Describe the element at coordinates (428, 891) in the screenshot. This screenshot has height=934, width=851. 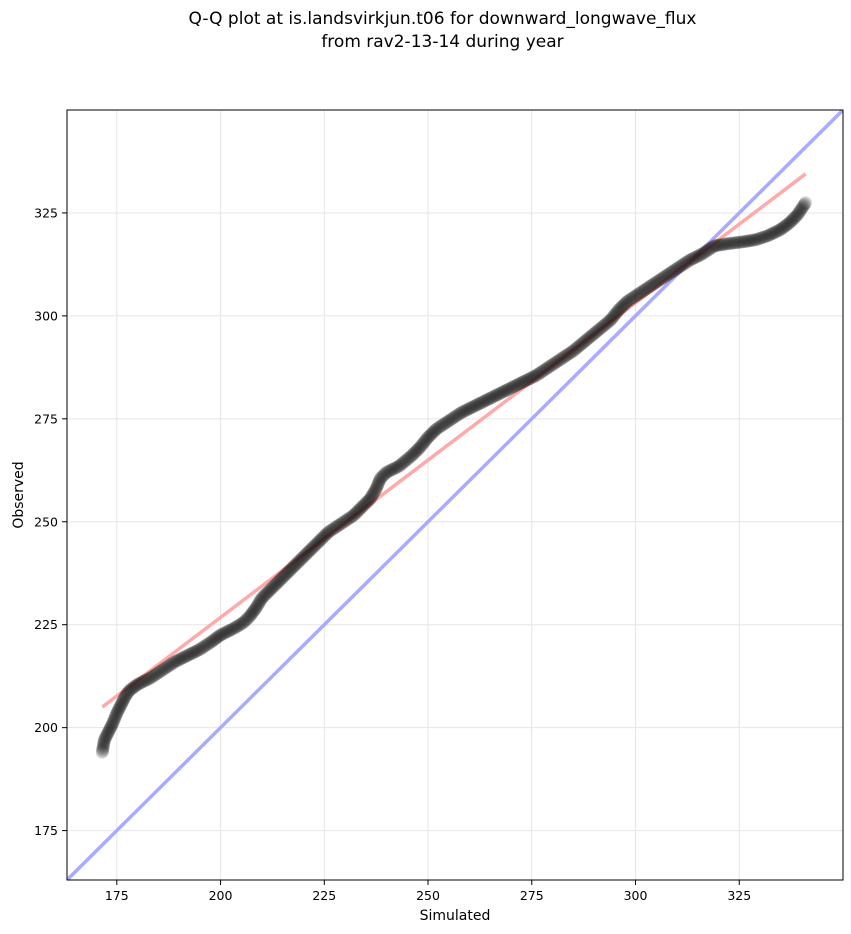
I see `x-ticks: 175 200 225 250 275 300 325` at that location.